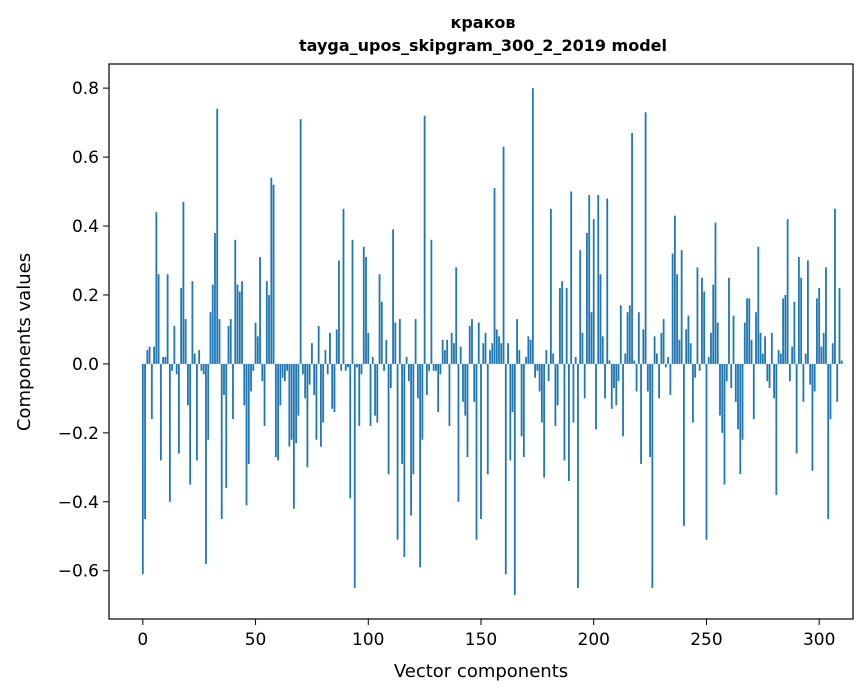  I want to click on y-tick-label: 0.4, so click(85, 227).